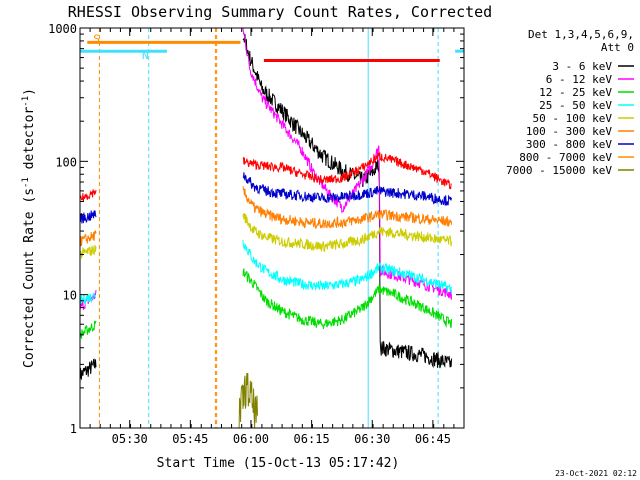 Image resolution: width=640 pixels, height=480 pixels. I want to click on x-tick-label: 05:45, so click(190, 439).